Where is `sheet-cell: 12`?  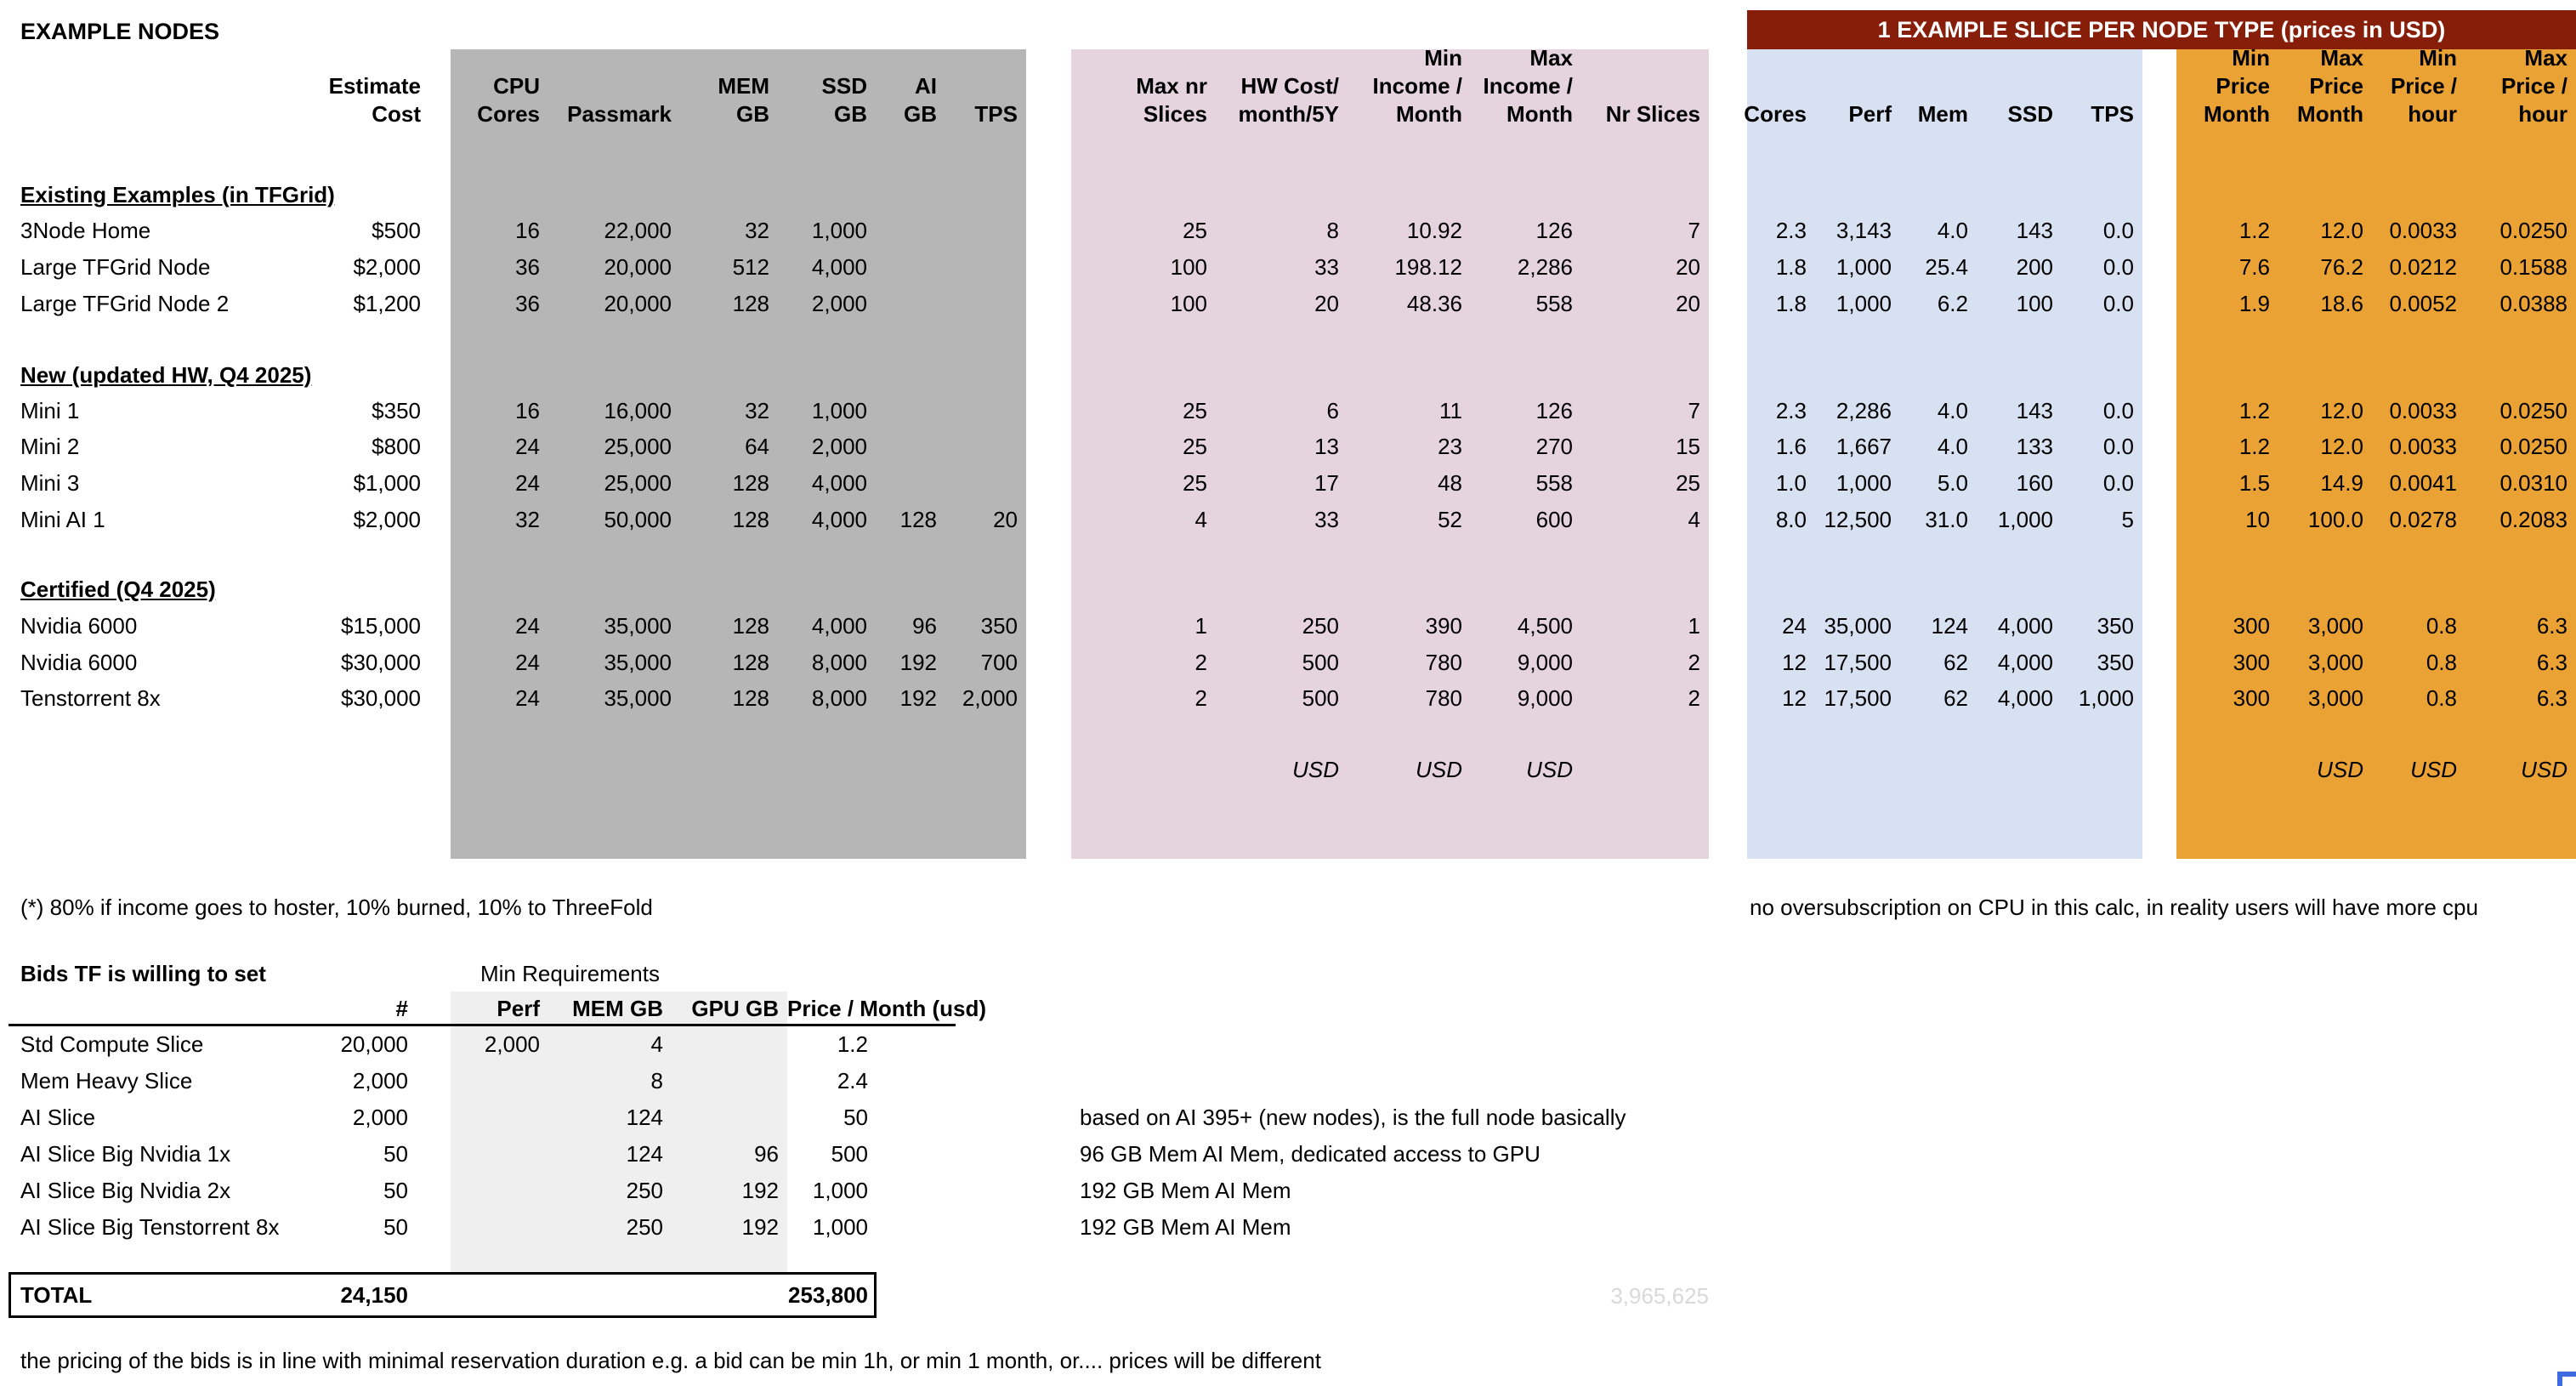
sheet-cell: 12 is located at coordinates (1781, 662).